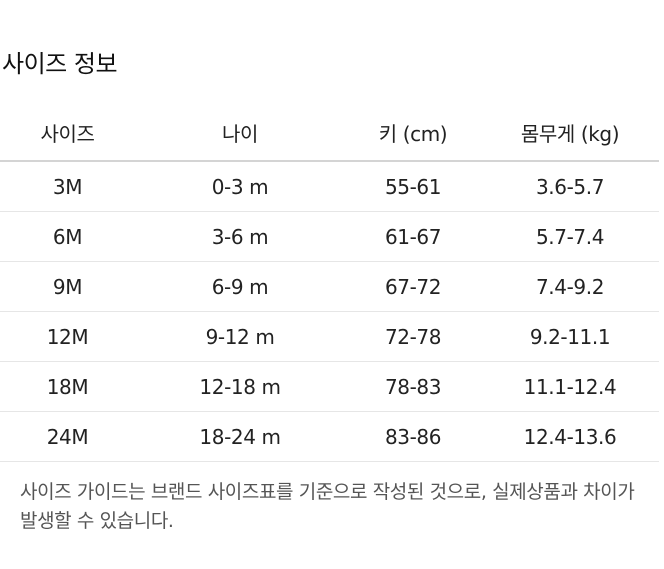 The width and height of the screenshot is (664, 569). Describe the element at coordinates (67, 236) in the screenshot. I see `cell-size: 6M` at that location.